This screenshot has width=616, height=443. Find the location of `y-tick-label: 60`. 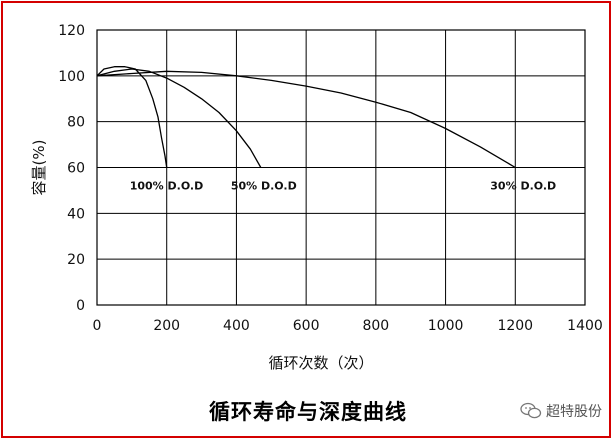

y-tick-label: 60 is located at coordinates (76, 169).